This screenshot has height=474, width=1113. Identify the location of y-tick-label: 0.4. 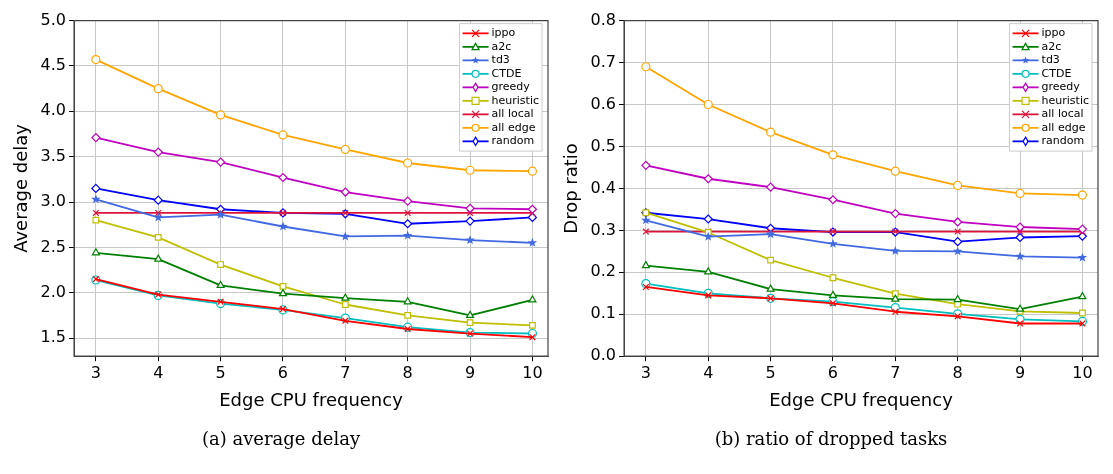
(603, 187).